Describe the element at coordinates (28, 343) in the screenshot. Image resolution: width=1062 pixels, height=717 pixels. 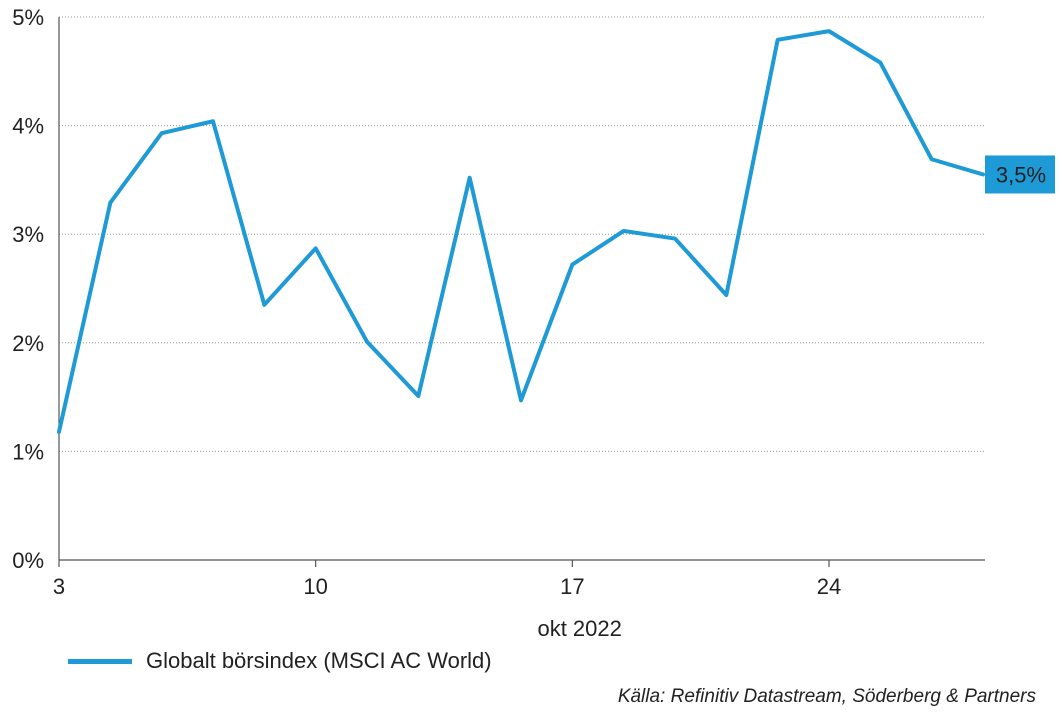
I see `y-tick-label: 2%` at that location.